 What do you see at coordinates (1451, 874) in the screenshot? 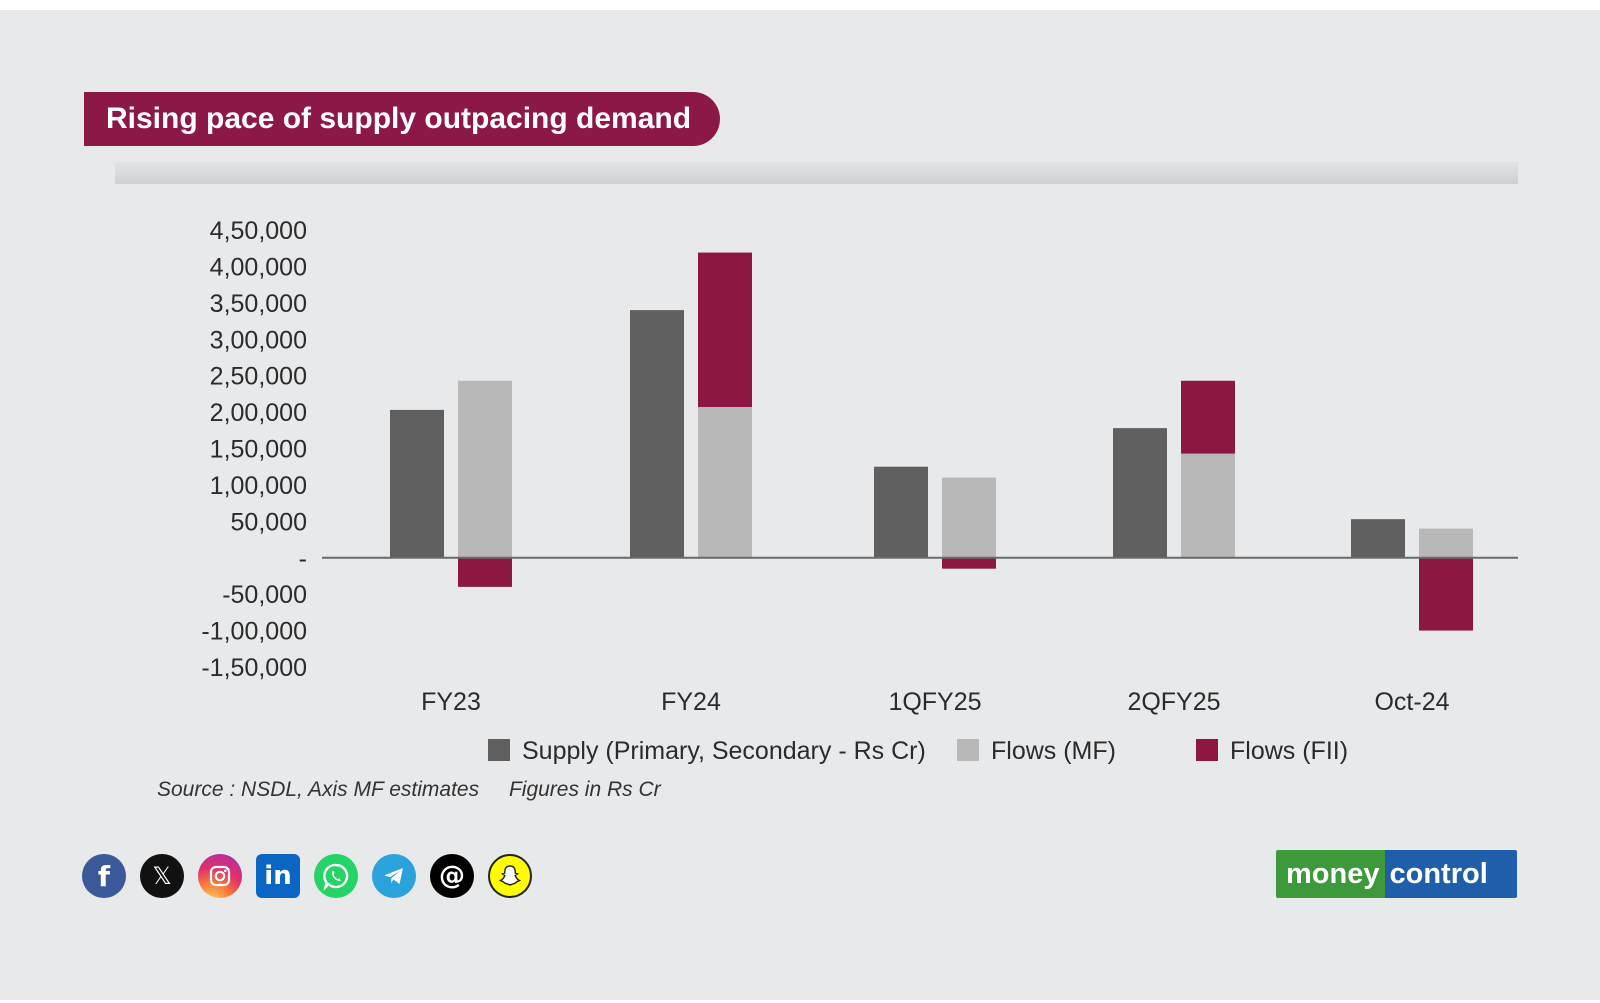
I see `logo-control-text: control` at bounding box center [1451, 874].